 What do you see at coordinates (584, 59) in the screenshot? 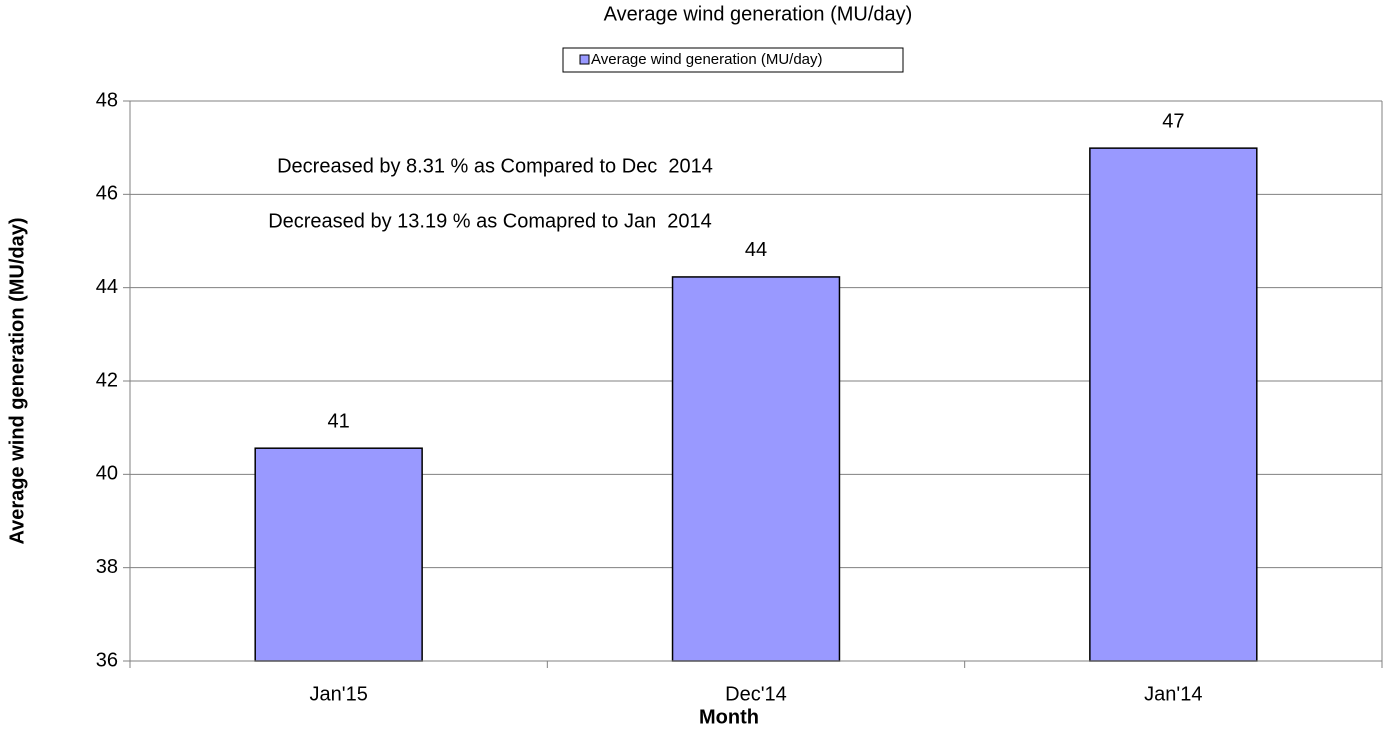
I see `legend-swatch` at bounding box center [584, 59].